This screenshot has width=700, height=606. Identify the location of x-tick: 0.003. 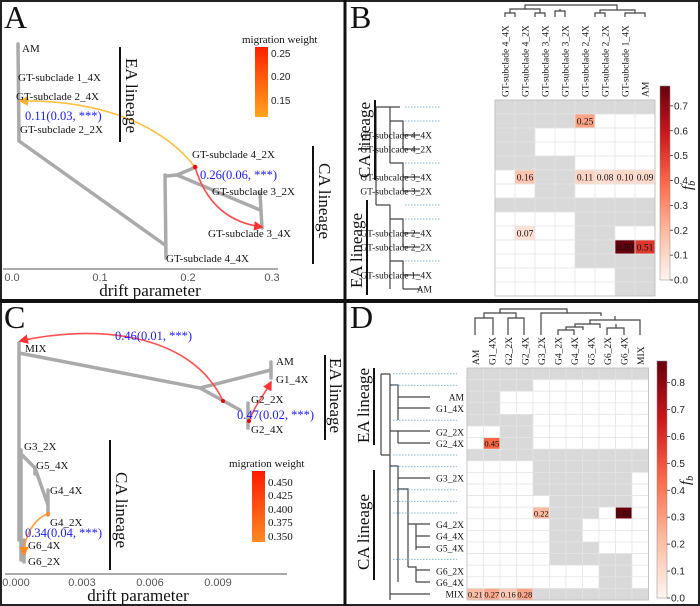
(82, 583).